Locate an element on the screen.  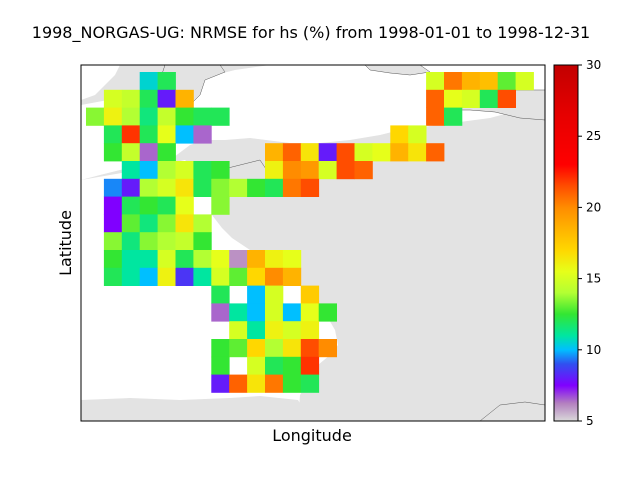
scandinavia-land is located at coordinates (397, 70).